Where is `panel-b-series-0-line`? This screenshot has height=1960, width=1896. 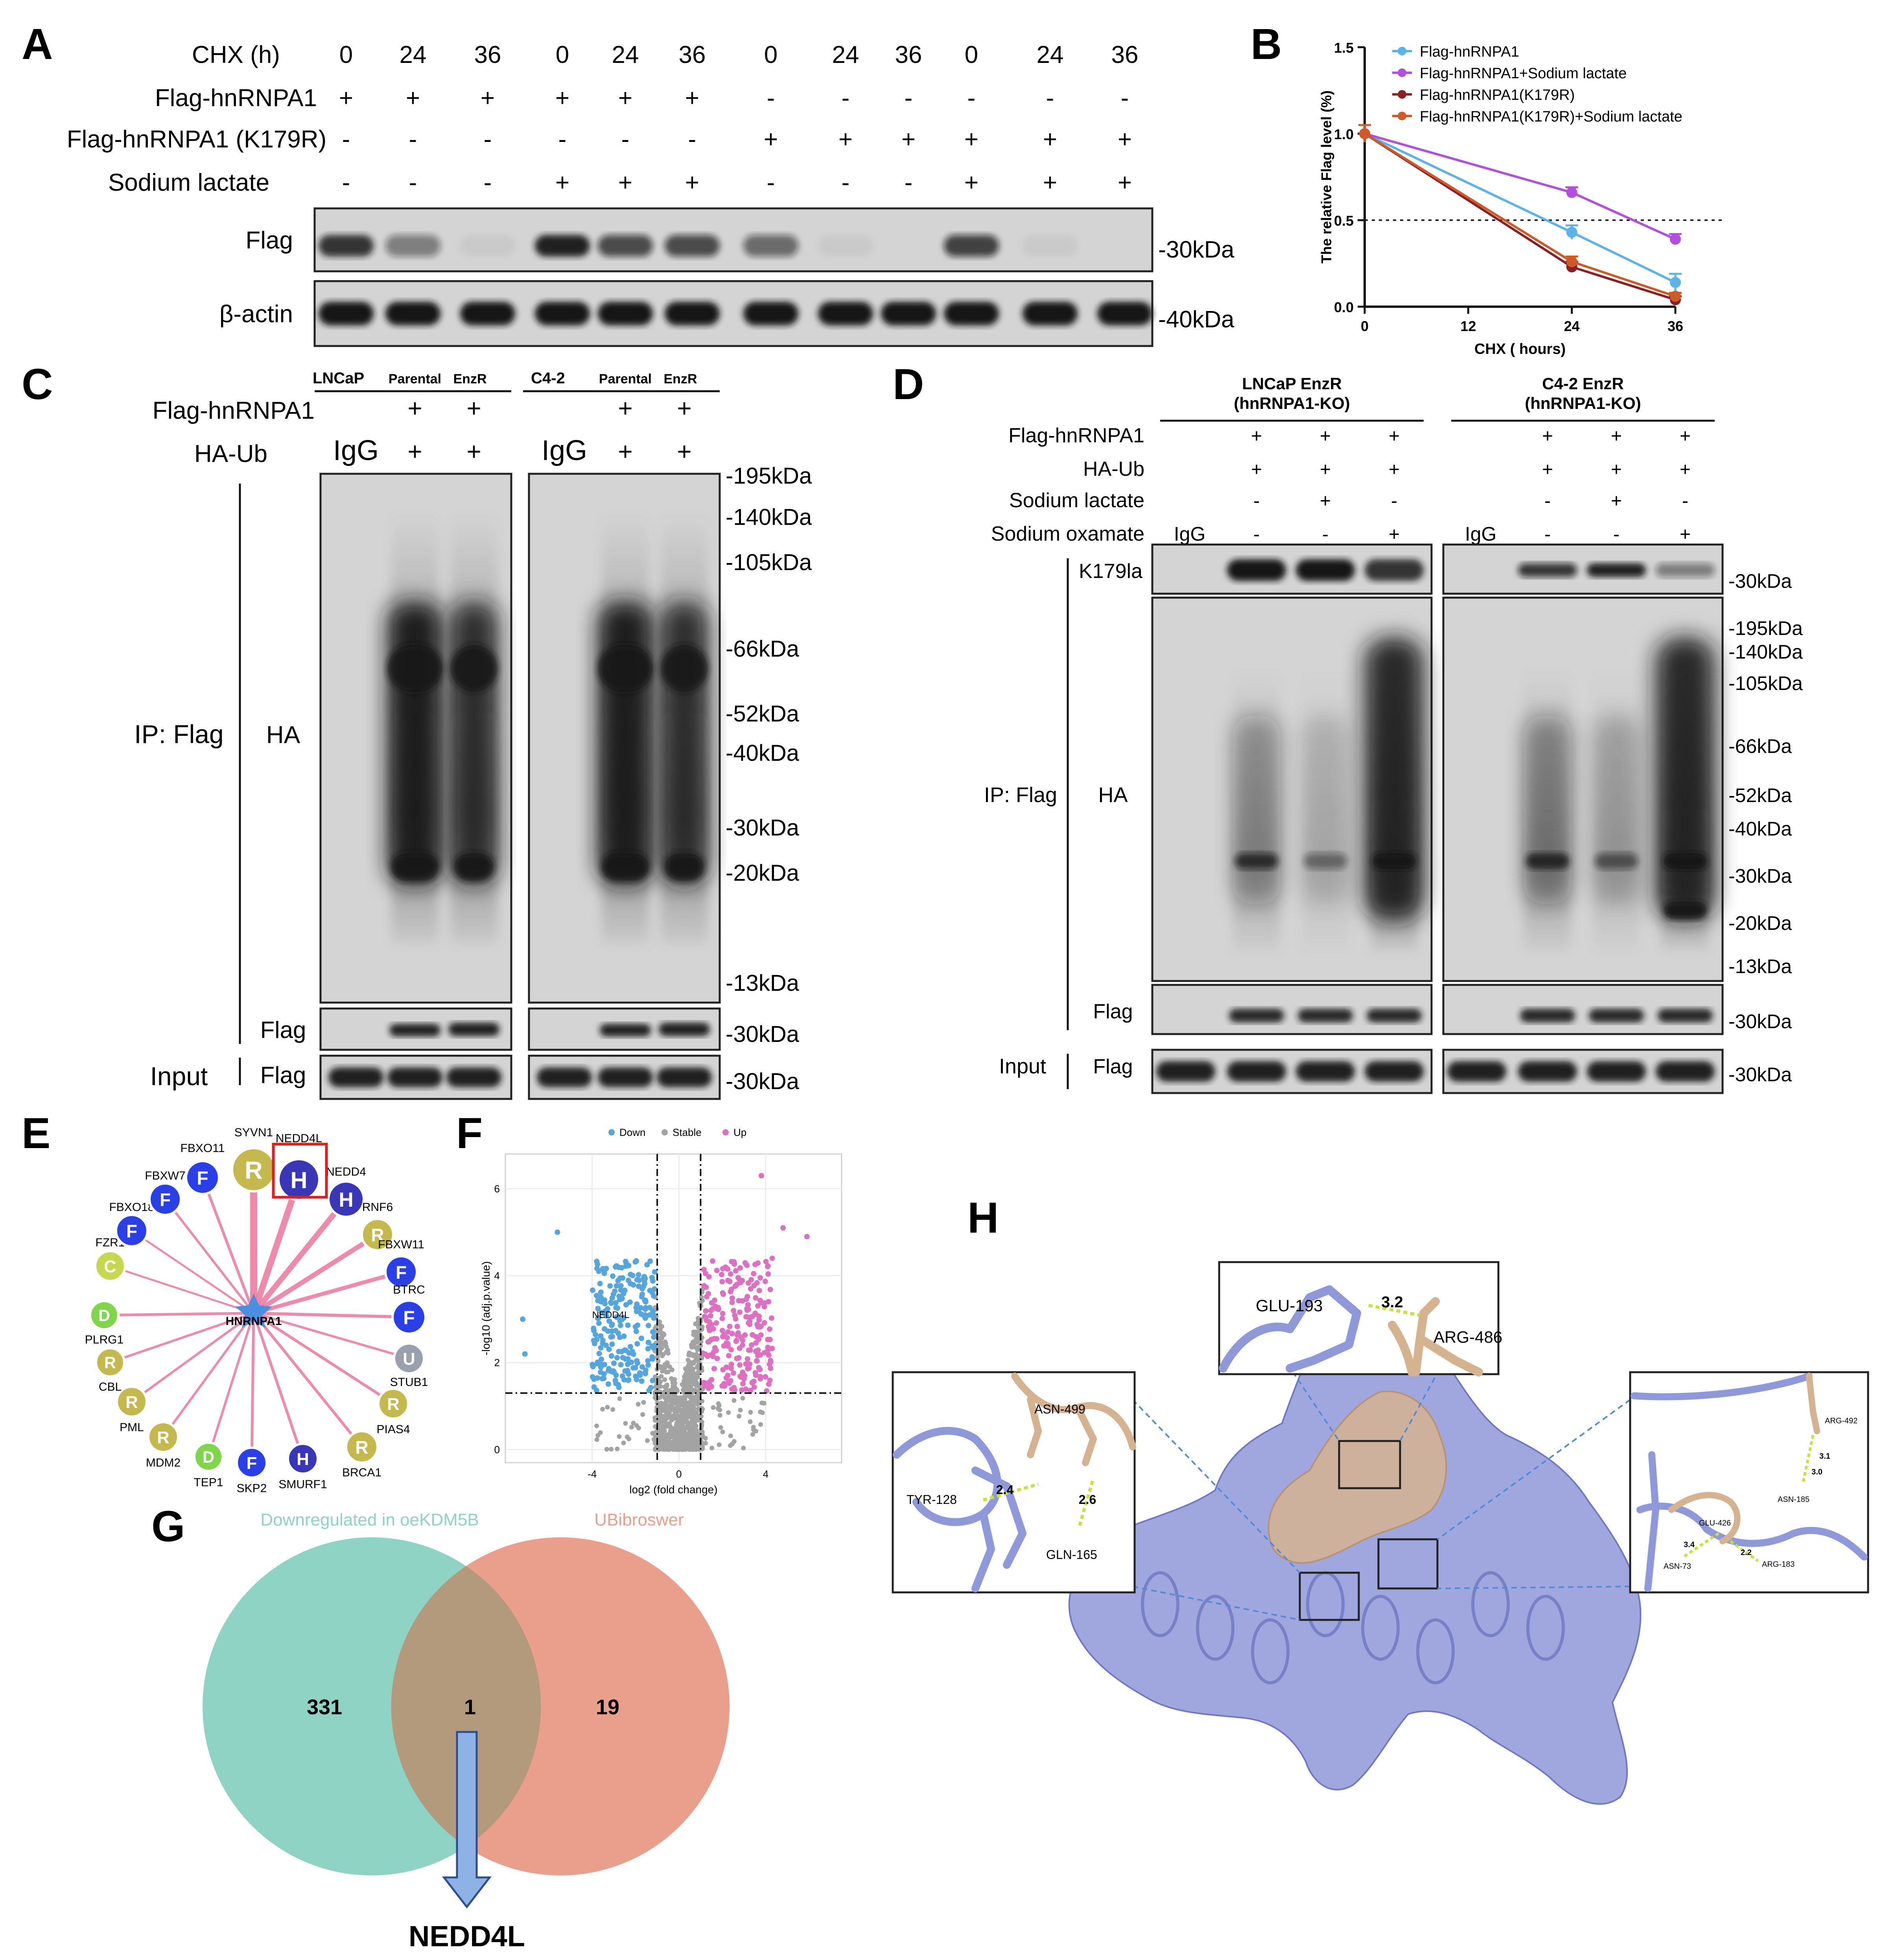
panel-b-series-0-line is located at coordinates (1520, 208).